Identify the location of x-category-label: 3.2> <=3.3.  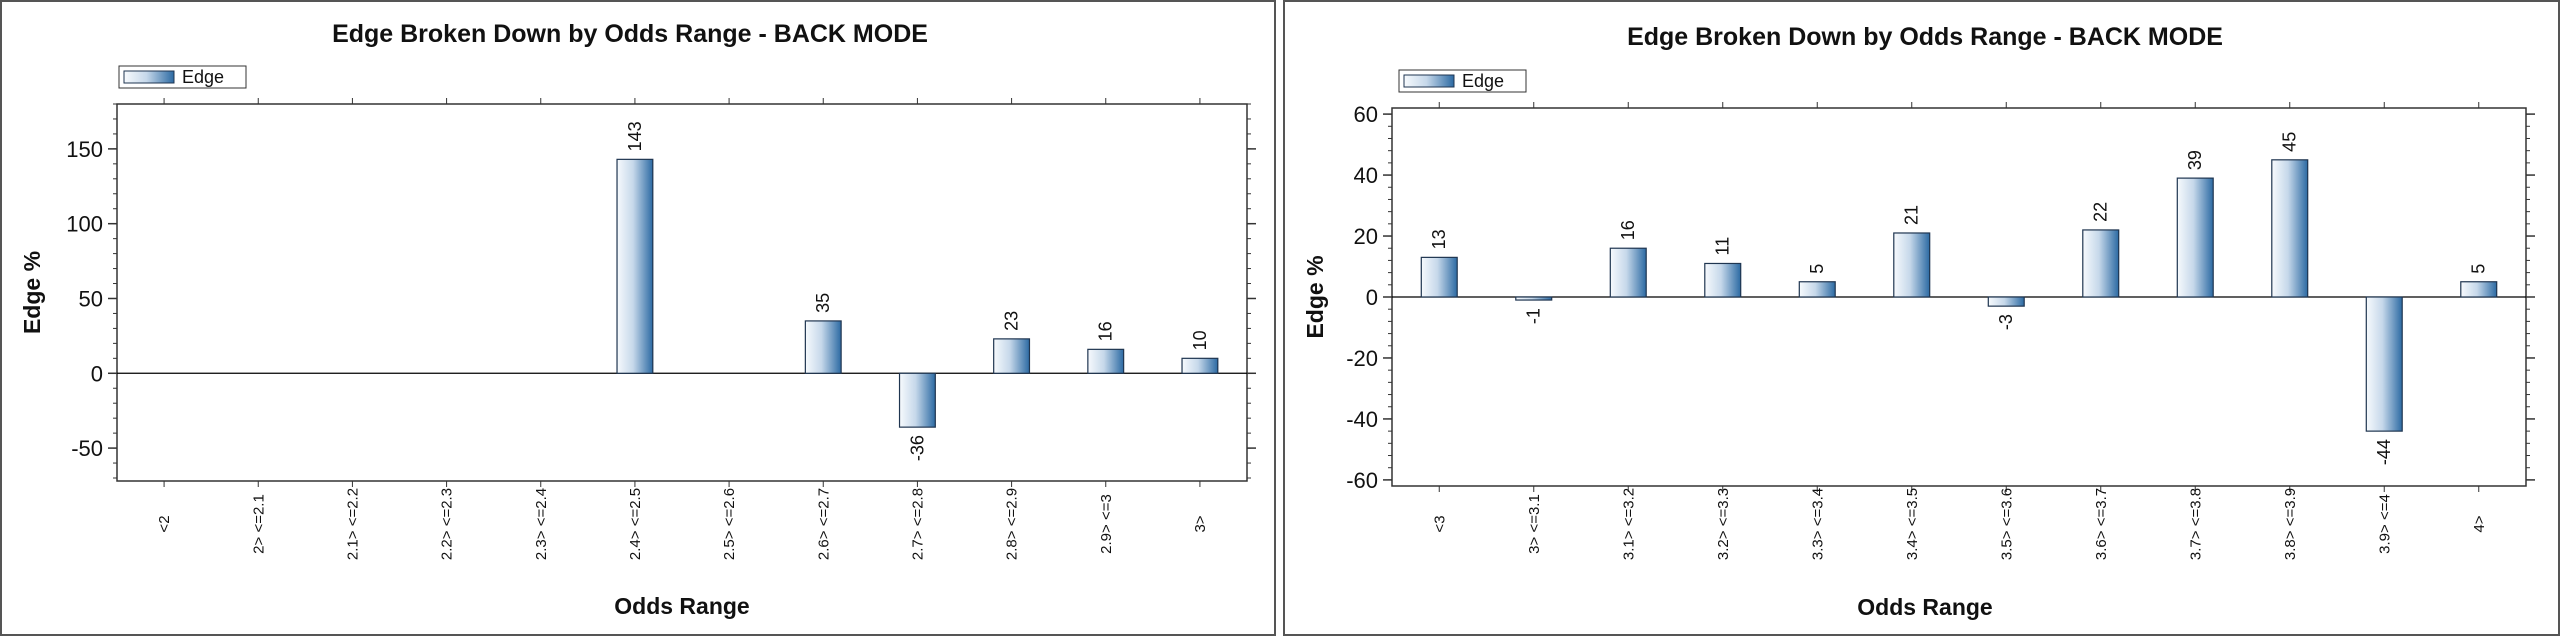
(1723, 524).